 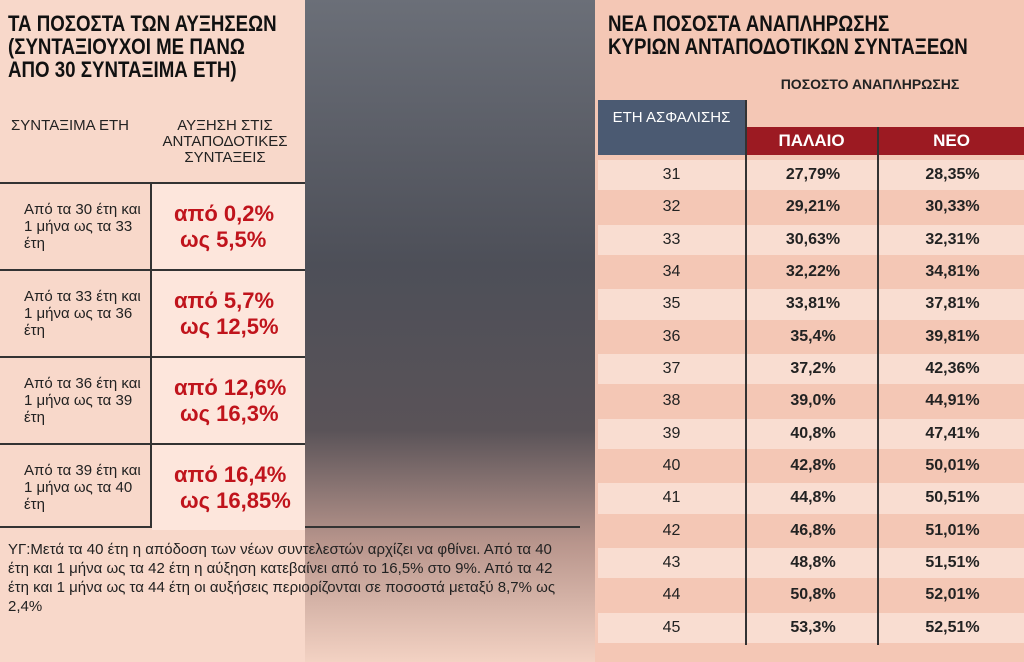 What do you see at coordinates (82, 400) in the screenshot?
I see `year-range: Από τα 36 έτη και 1 μήνα ως τα 39 έτη` at bounding box center [82, 400].